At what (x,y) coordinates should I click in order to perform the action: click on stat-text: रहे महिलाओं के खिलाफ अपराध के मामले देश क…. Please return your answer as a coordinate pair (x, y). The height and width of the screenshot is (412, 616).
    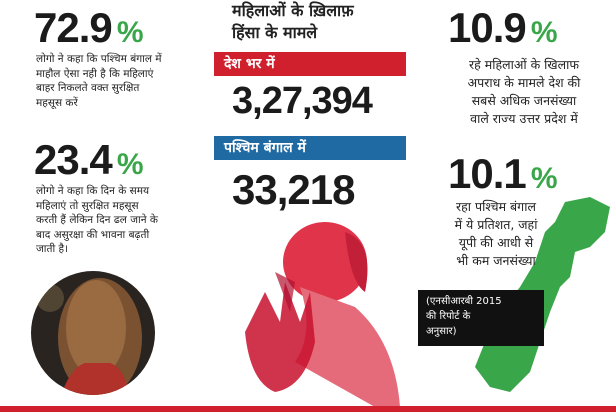
    Looking at the image, I should click on (524, 92).